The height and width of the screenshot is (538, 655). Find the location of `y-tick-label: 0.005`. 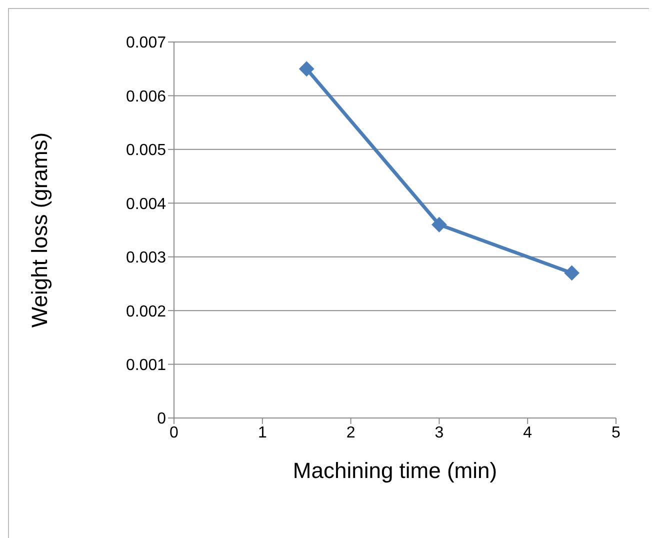

y-tick-label: 0.005 is located at coordinates (146, 151).